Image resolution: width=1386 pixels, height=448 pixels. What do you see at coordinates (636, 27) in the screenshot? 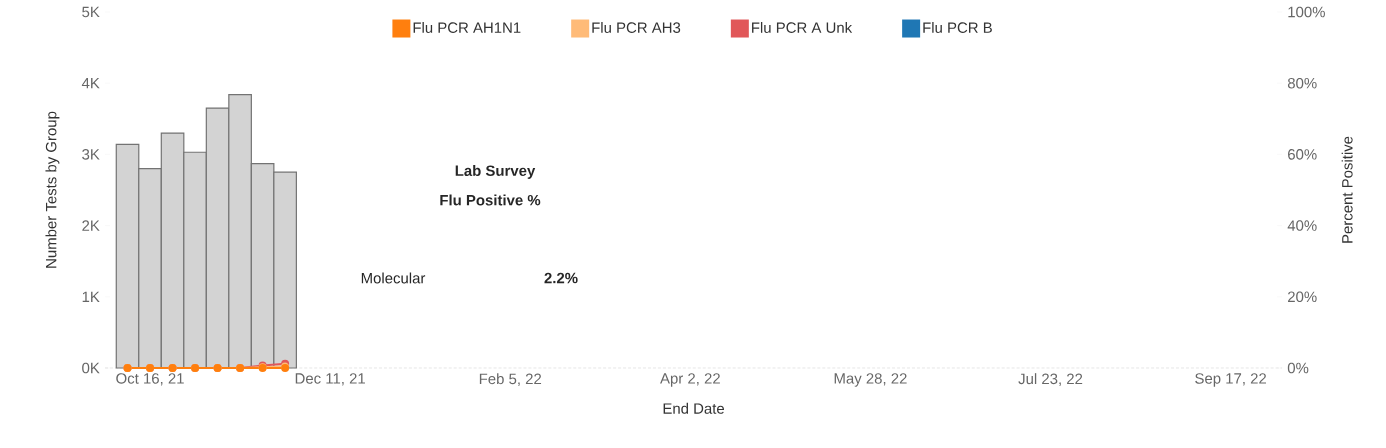
I see `legend-label: Flu PCR AH3` at bounding box center [636, 27].